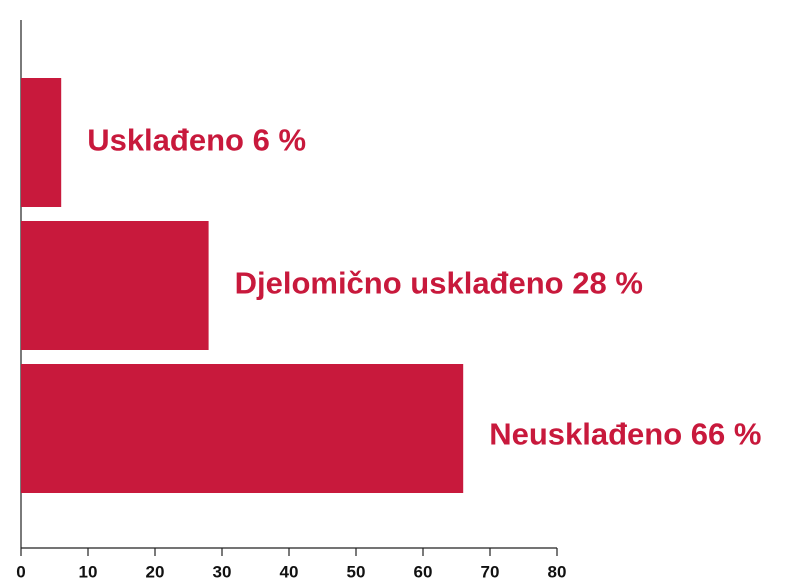 The width and height of the screenshot is (811, 583). What do you see at coordinates (399, 283) in the screenshot?
I see `category-label: Djelomično usklađeno` at bounding box center [399, 283].